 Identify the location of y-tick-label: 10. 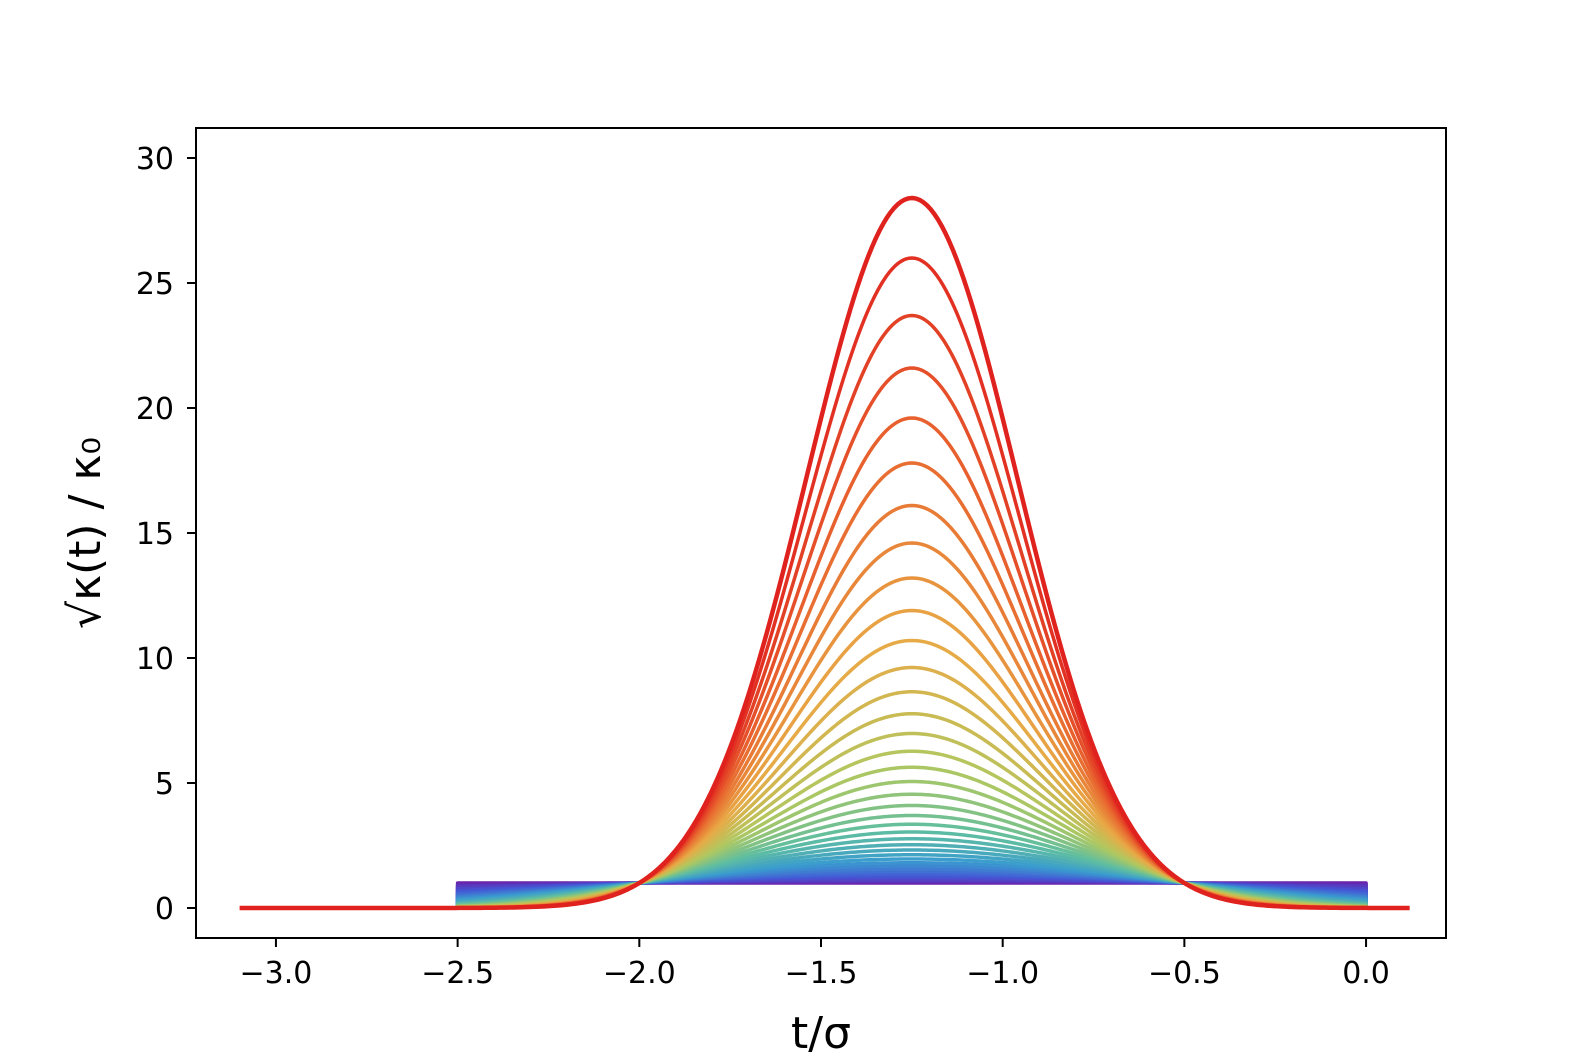
(155, 659).